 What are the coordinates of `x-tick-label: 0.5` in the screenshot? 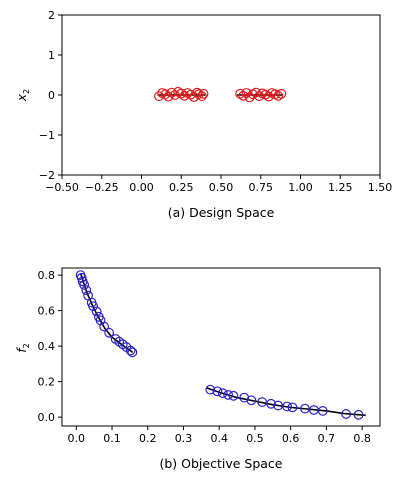 It's located at (255, 438).